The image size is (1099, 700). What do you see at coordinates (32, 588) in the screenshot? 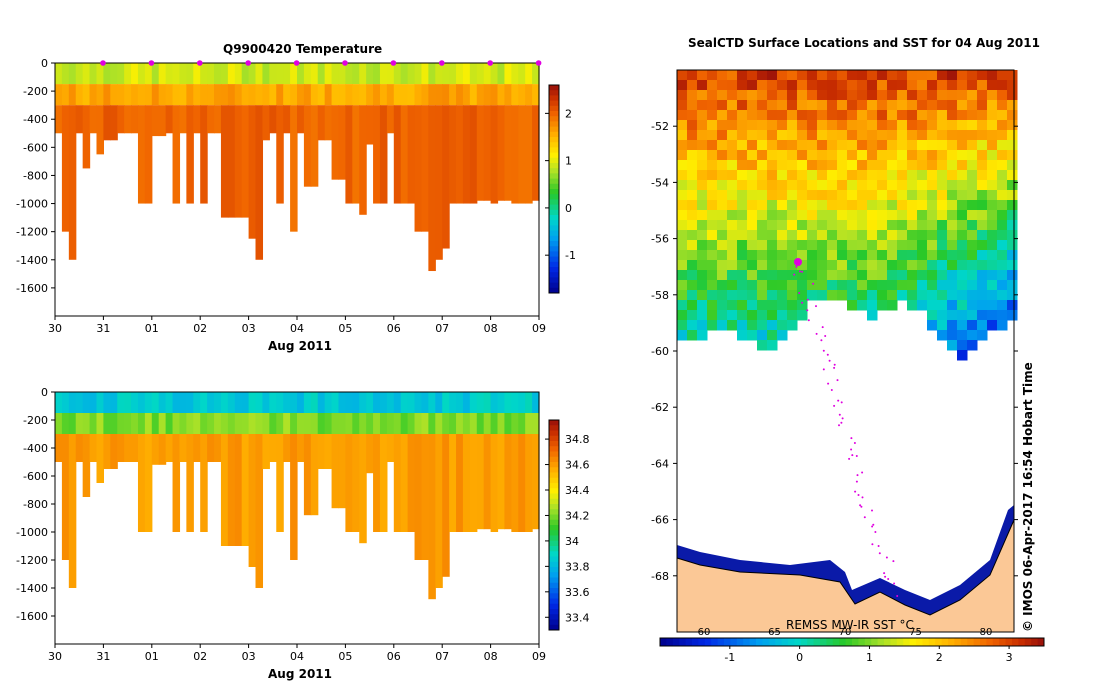
I see `salinity-y-tick-label: -1400` at bounding box center [32, 588].